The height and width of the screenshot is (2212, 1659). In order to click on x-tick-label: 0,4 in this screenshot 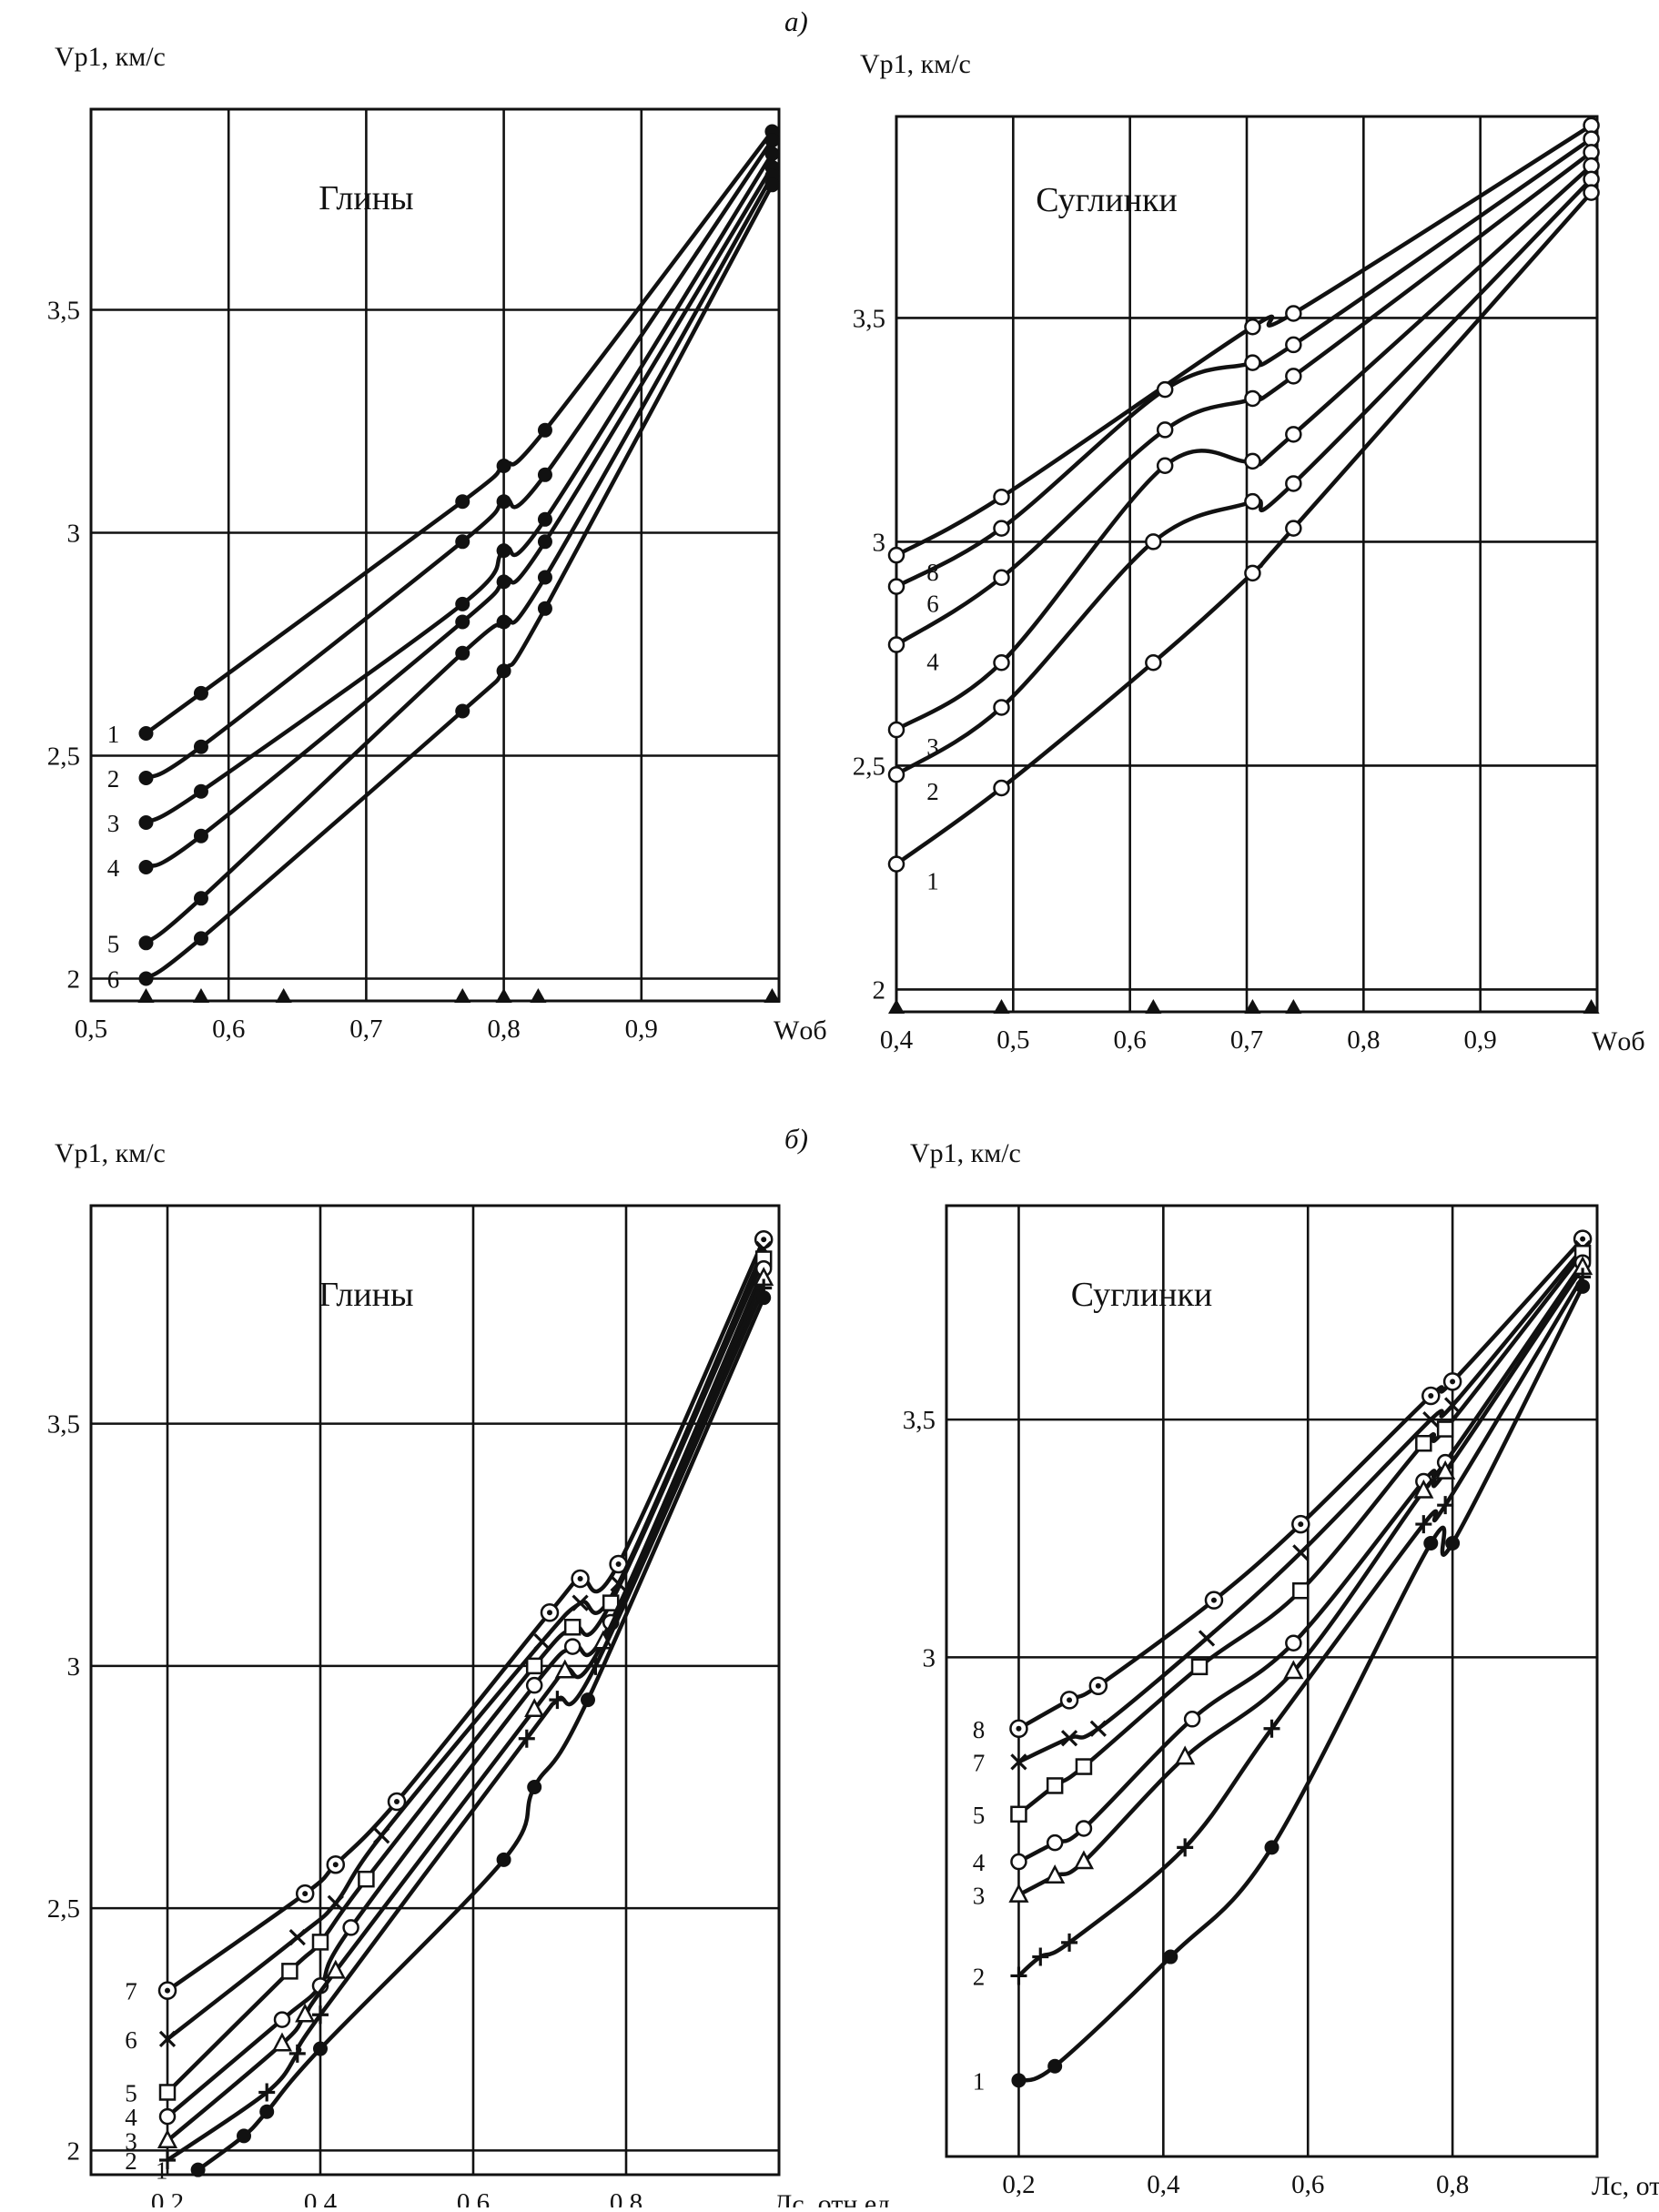, I will do `click(321, 2197)`.